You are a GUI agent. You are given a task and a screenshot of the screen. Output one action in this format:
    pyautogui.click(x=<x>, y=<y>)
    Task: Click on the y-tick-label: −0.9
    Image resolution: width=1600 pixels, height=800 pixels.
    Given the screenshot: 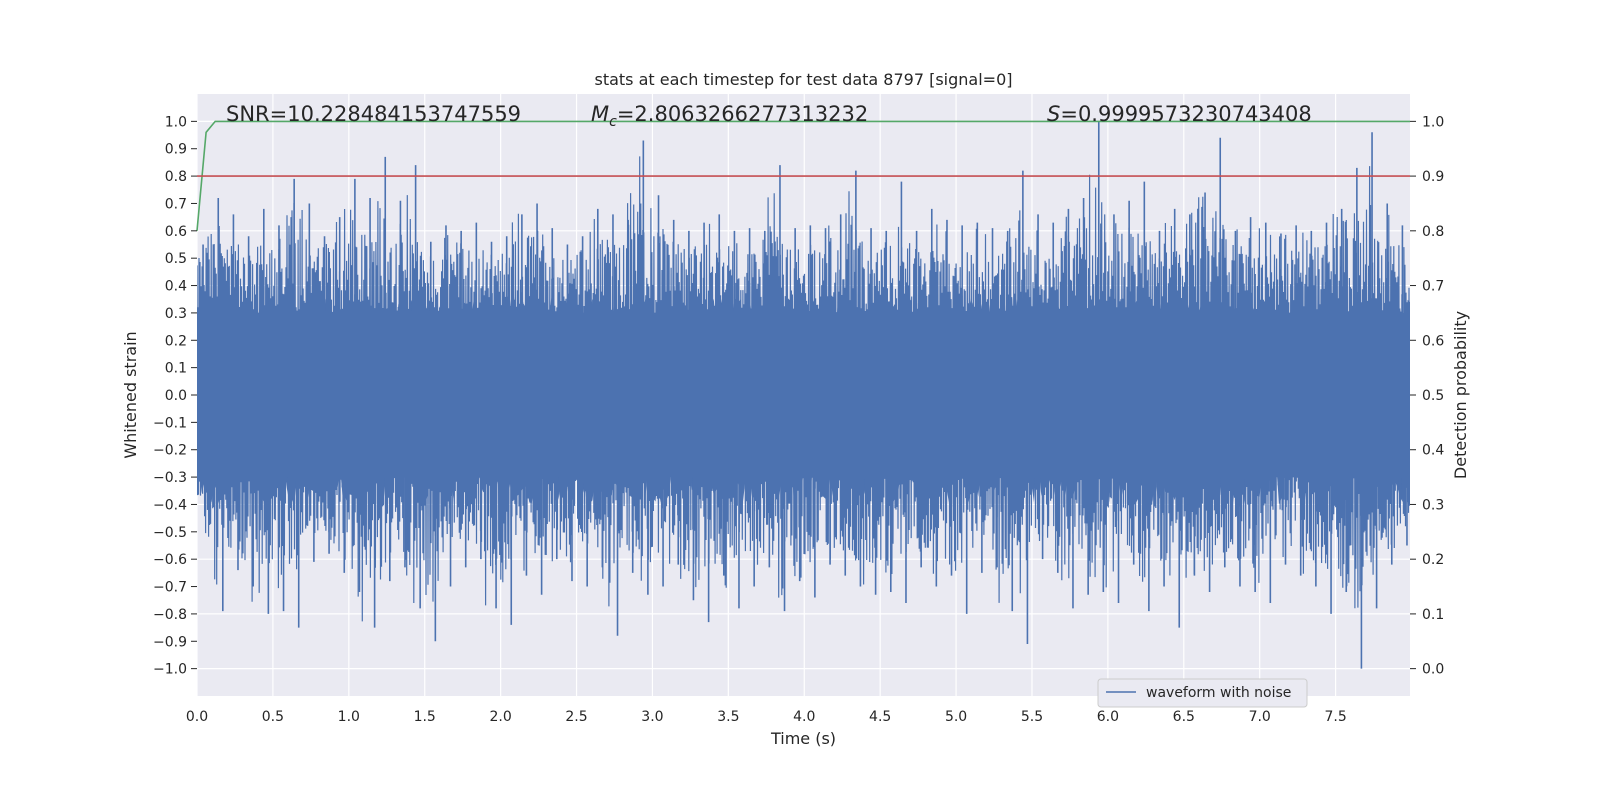 What is the action you would take?
    pyautogui.click(x=170, y=642)
    